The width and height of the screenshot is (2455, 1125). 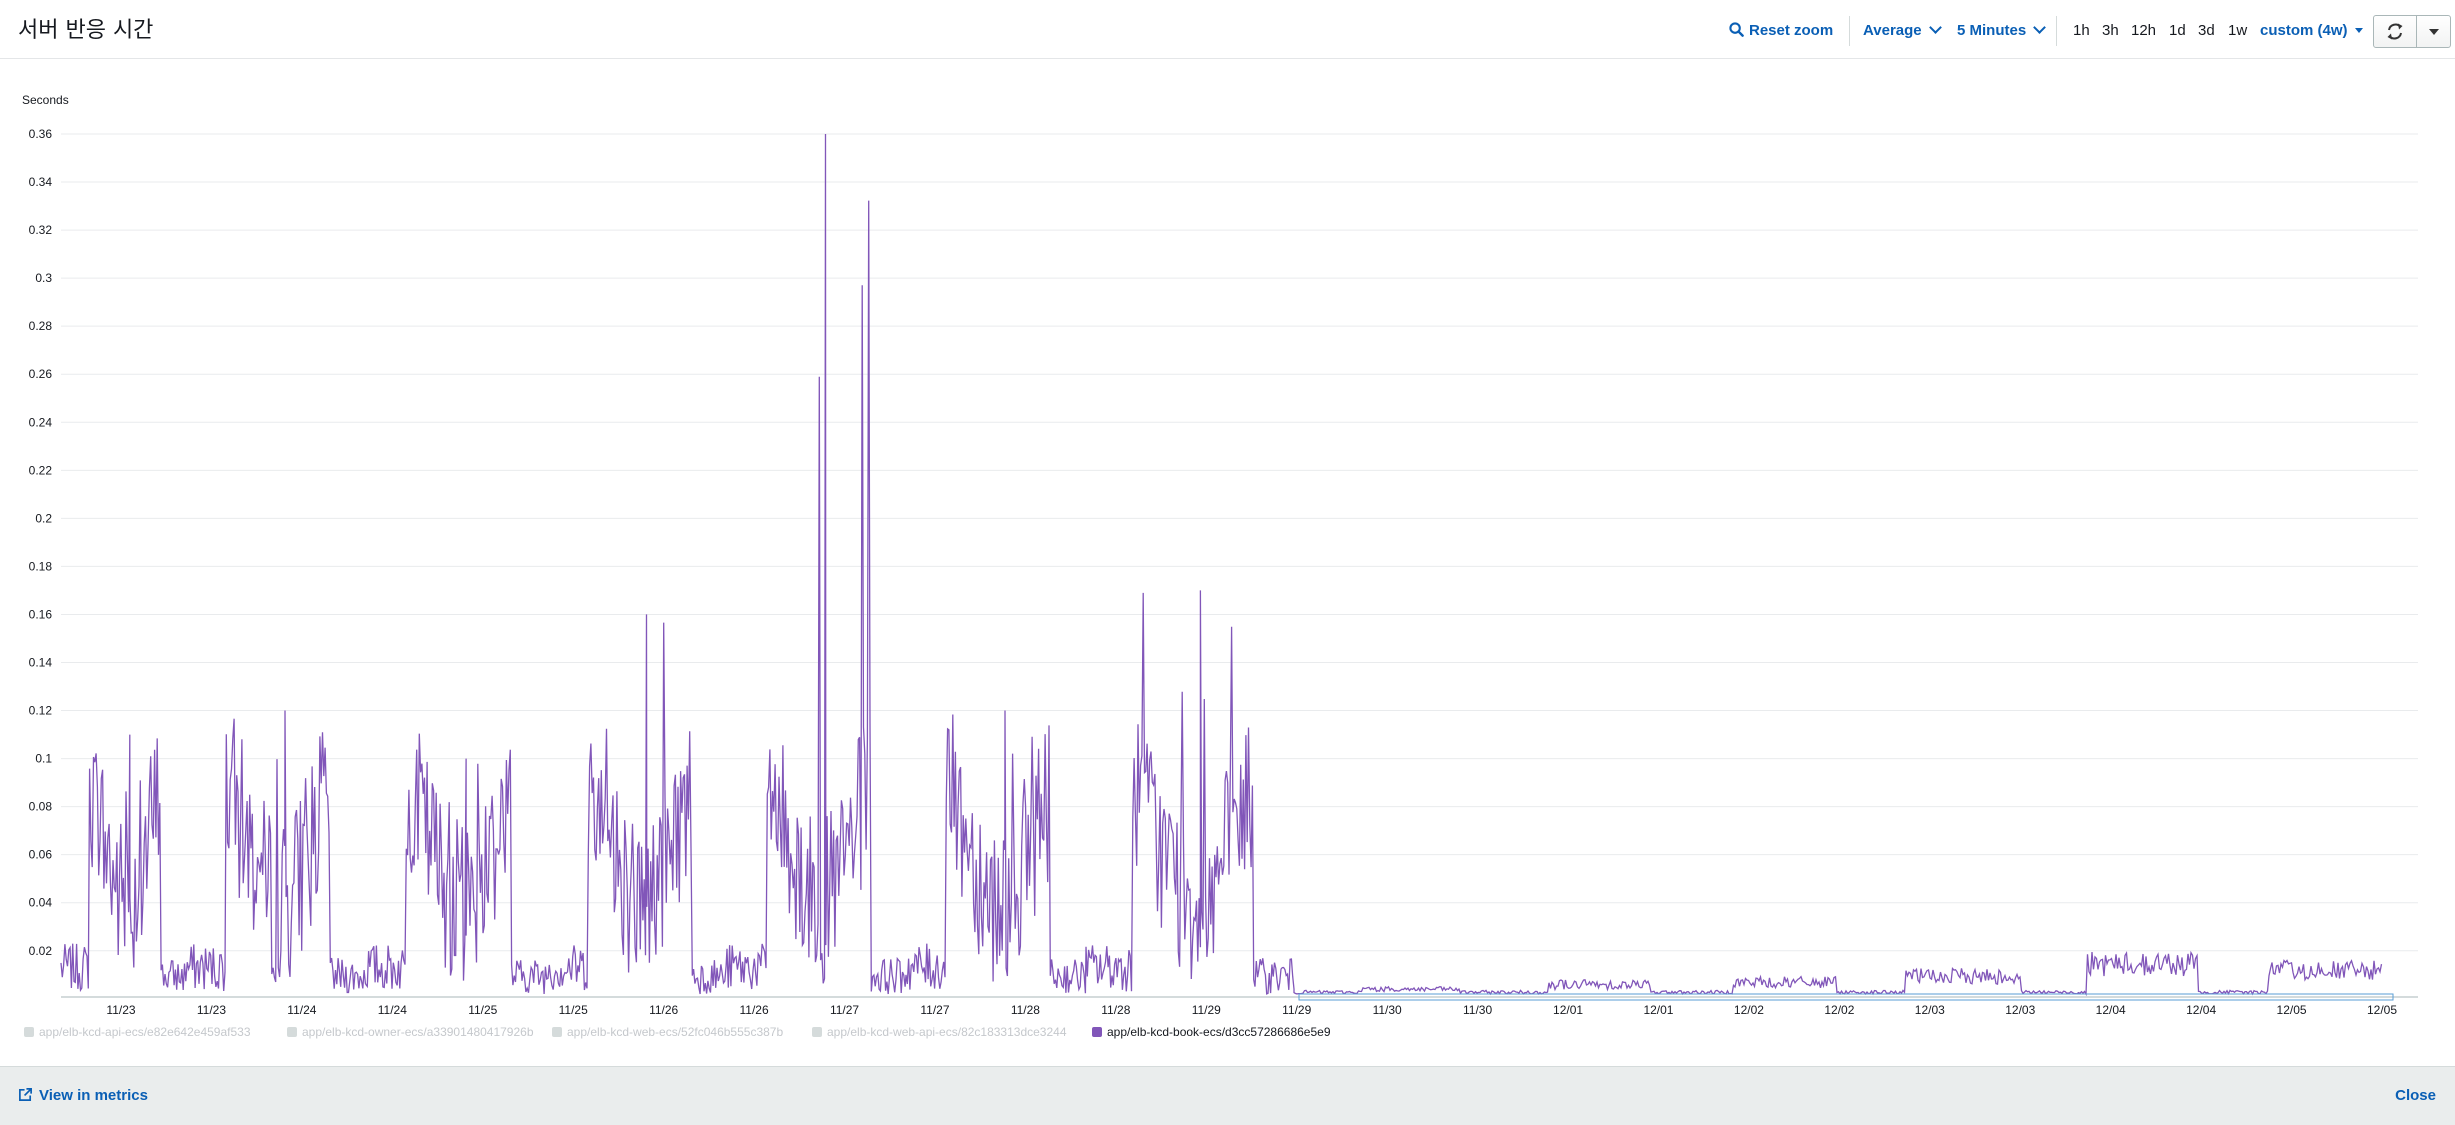 I want to click on view-in-metrics-label: View in metrics, so click(x=93, y=1095).